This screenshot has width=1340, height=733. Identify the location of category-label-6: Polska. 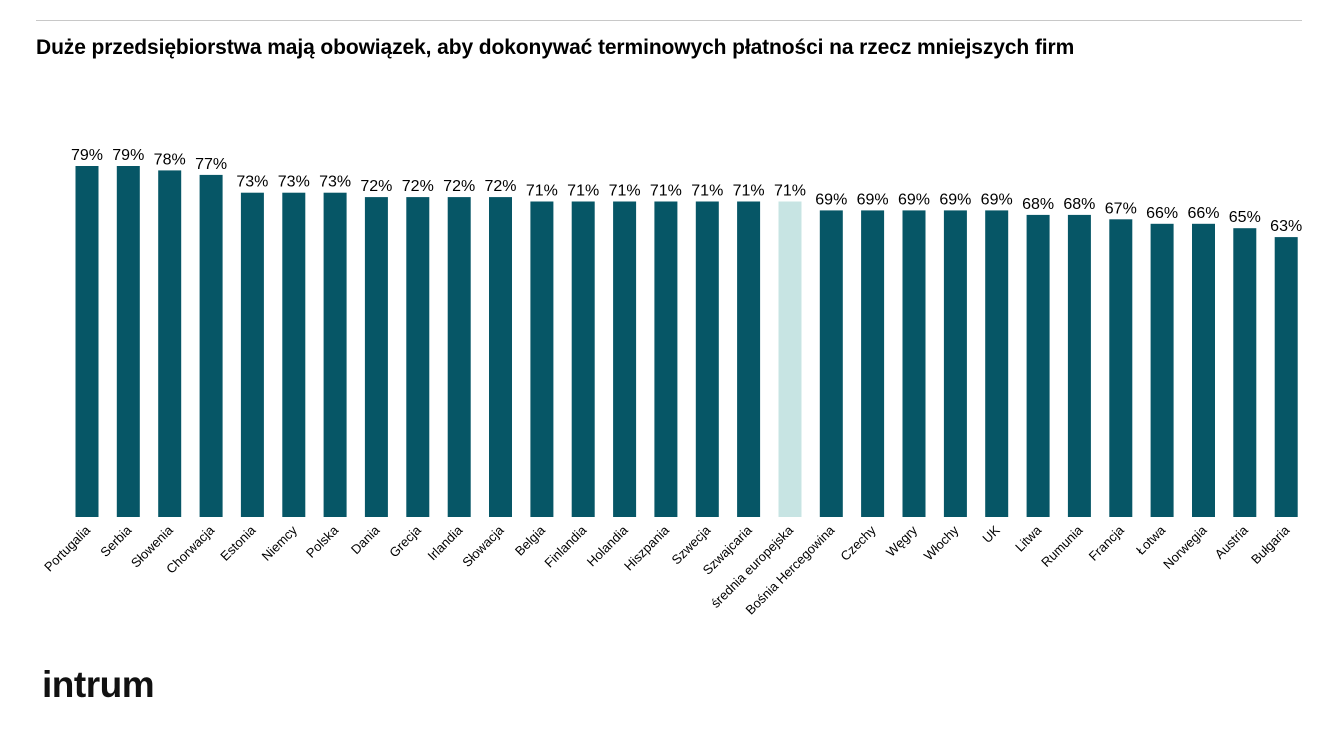
(322, 541).